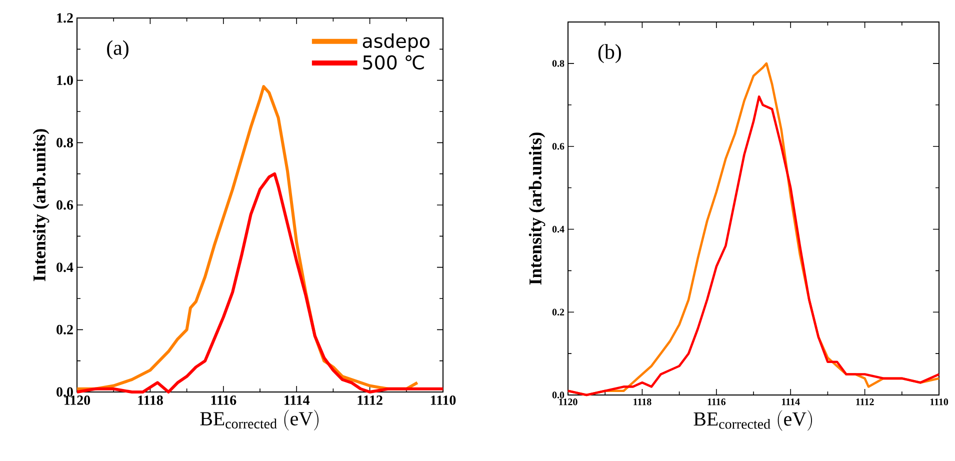  Describe the element at coordinates (65, 18) in the screenshot. I see `y-tick-label: 1.2` at that location.